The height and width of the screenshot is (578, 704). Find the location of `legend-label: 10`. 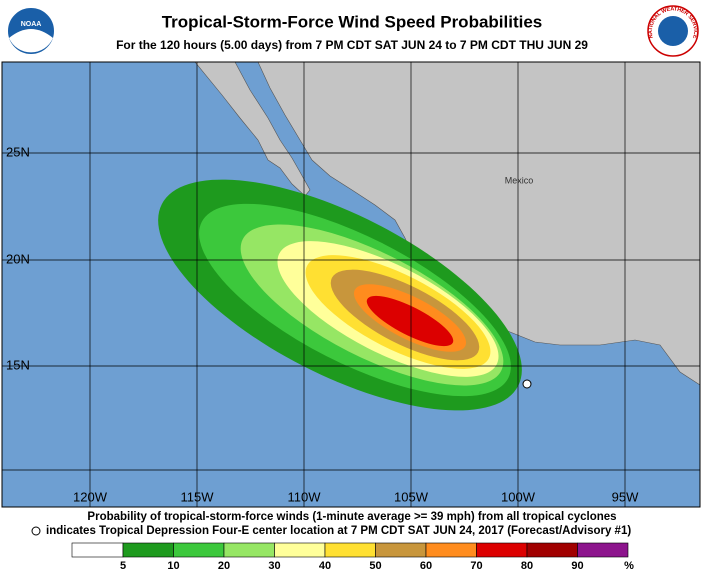

legend-label: 10 is located at coordinates (173, 566).